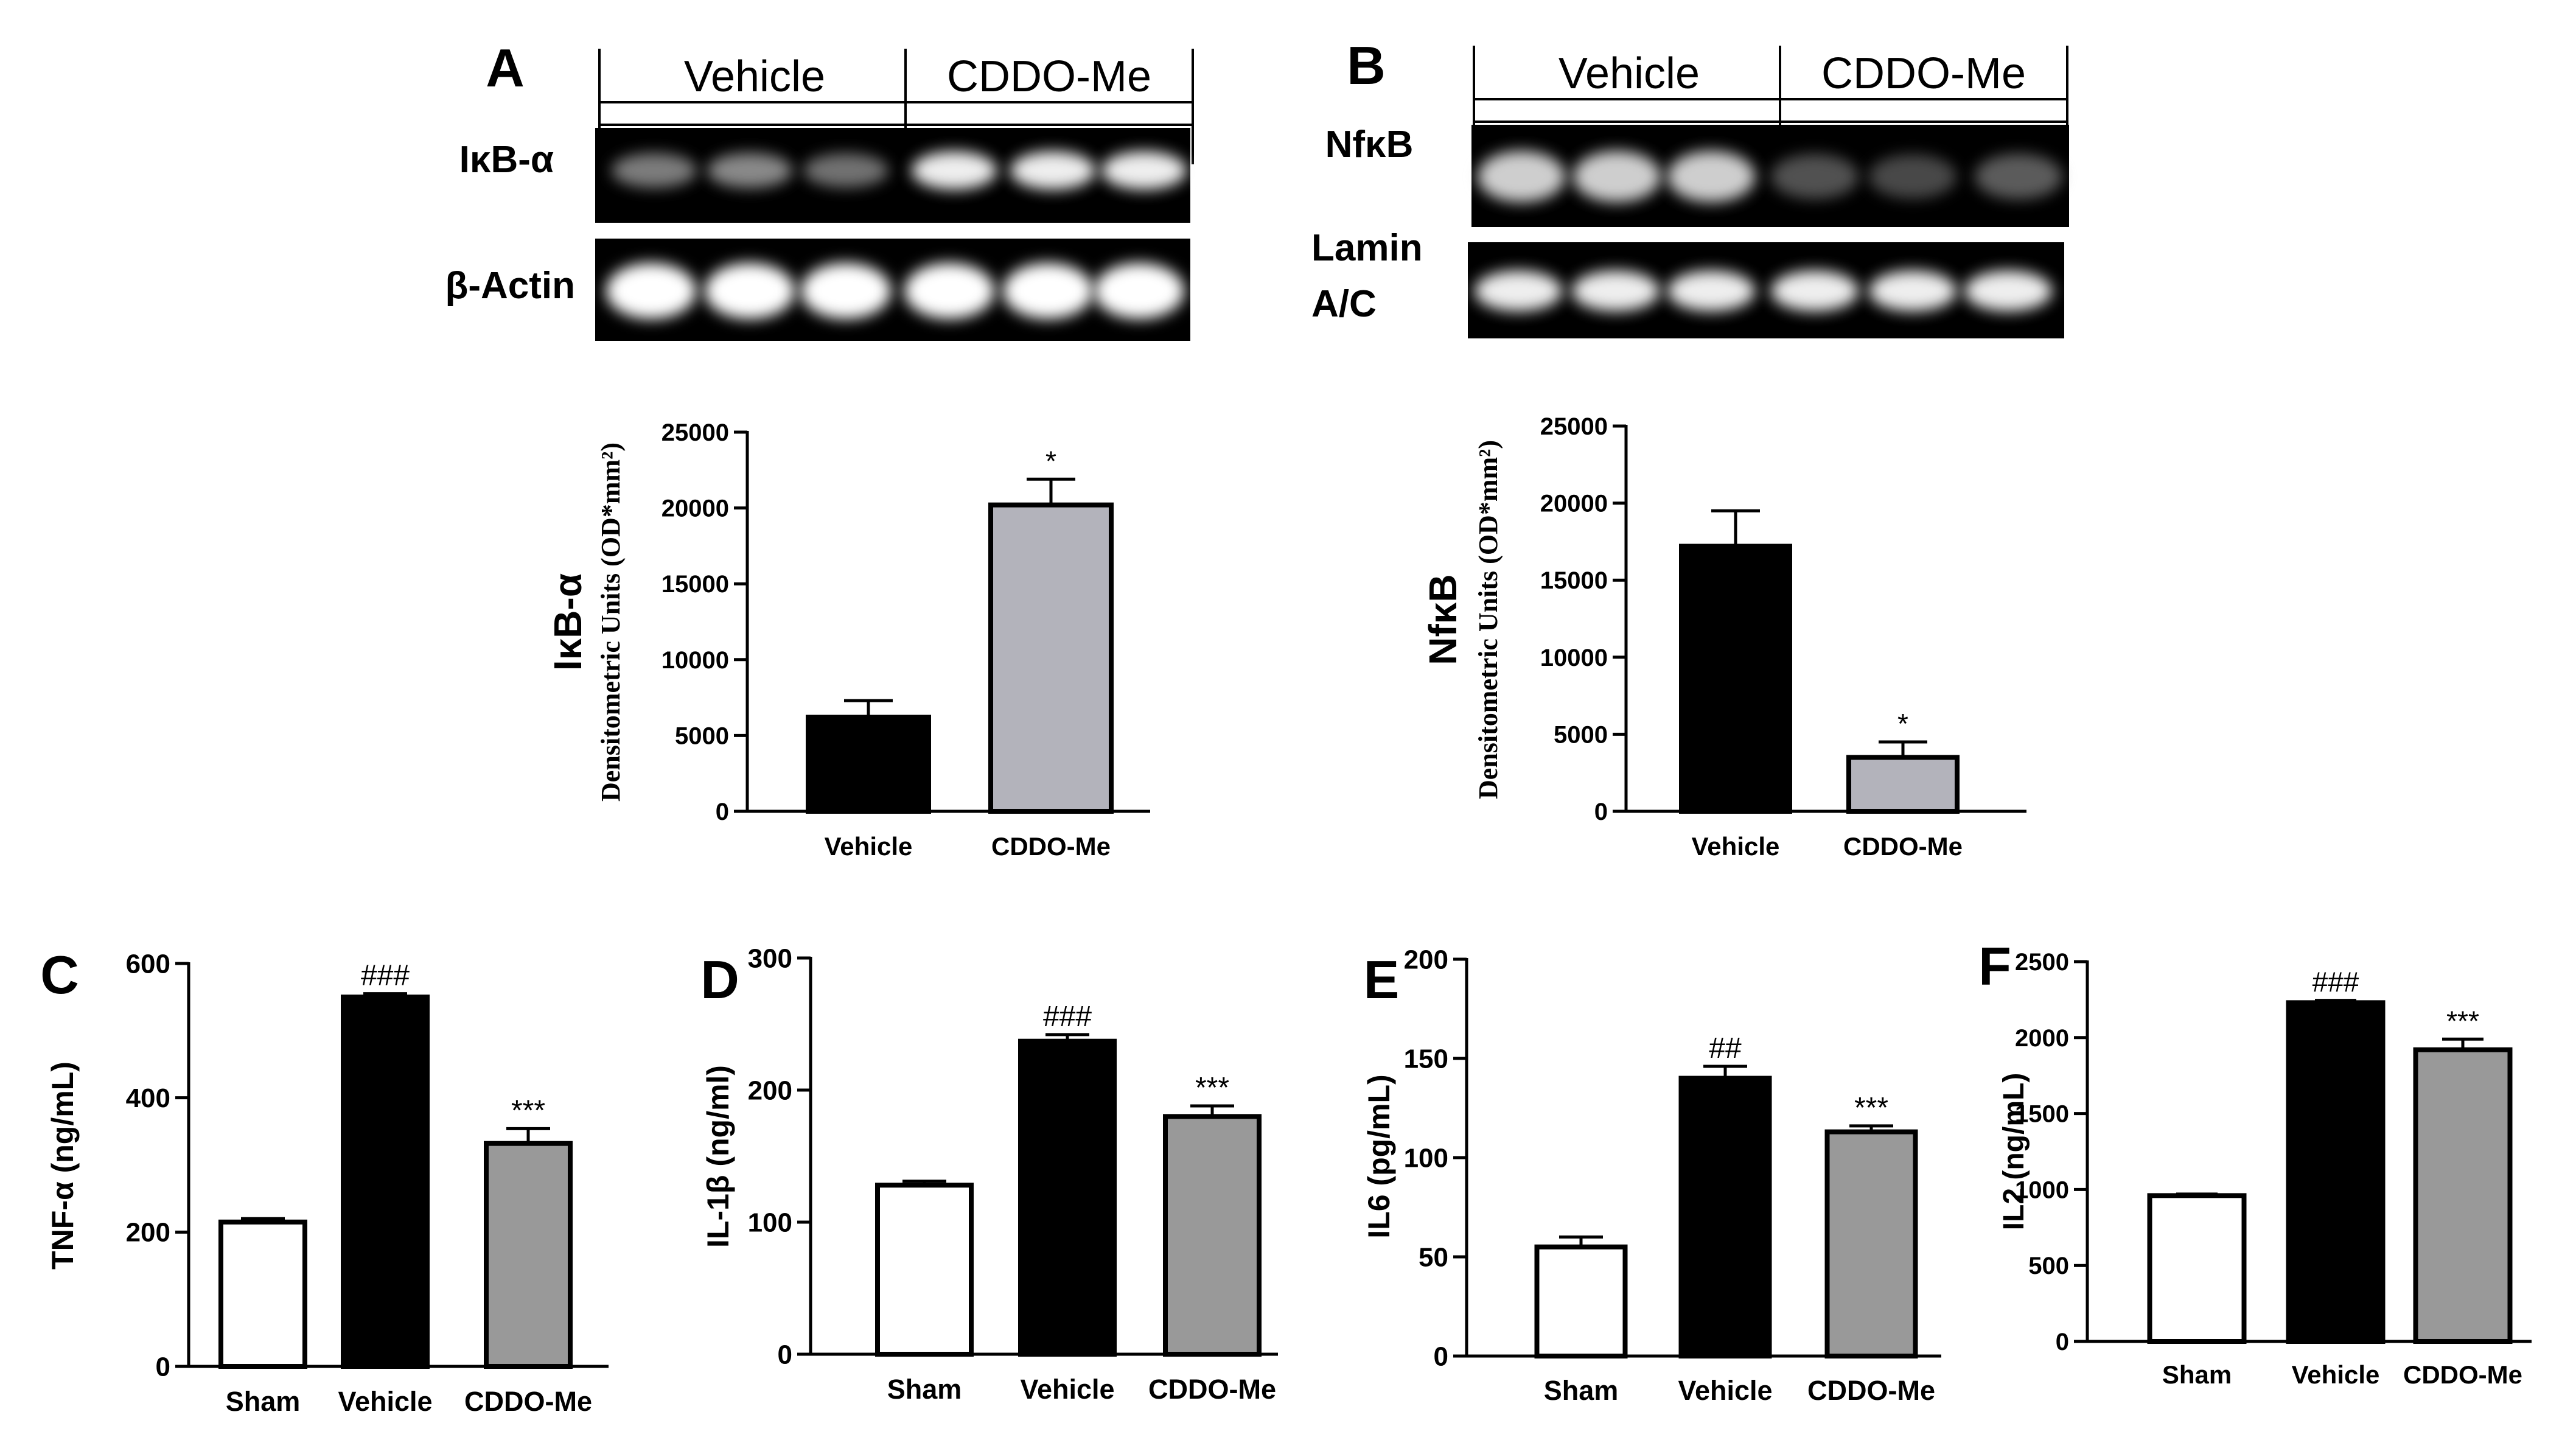  I want to click on panel-b-blot-label-nfkb: NfκB, so click(1369, 145).